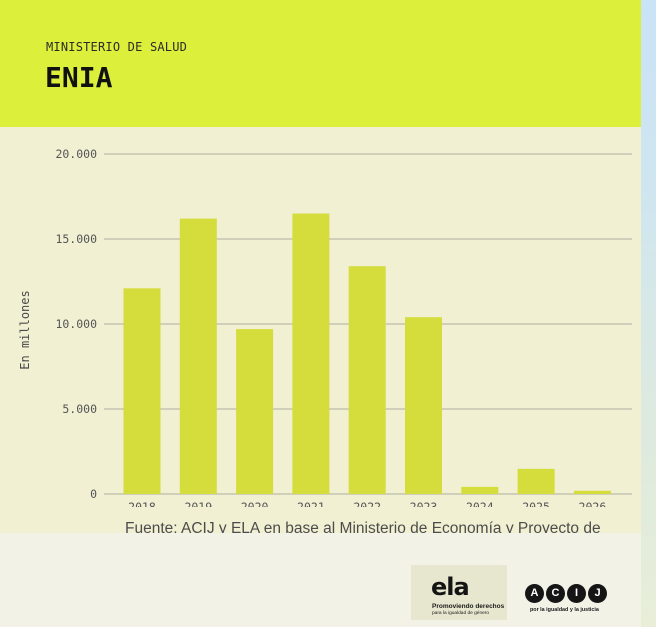  I want to click on footer-band, so click(320, 580).